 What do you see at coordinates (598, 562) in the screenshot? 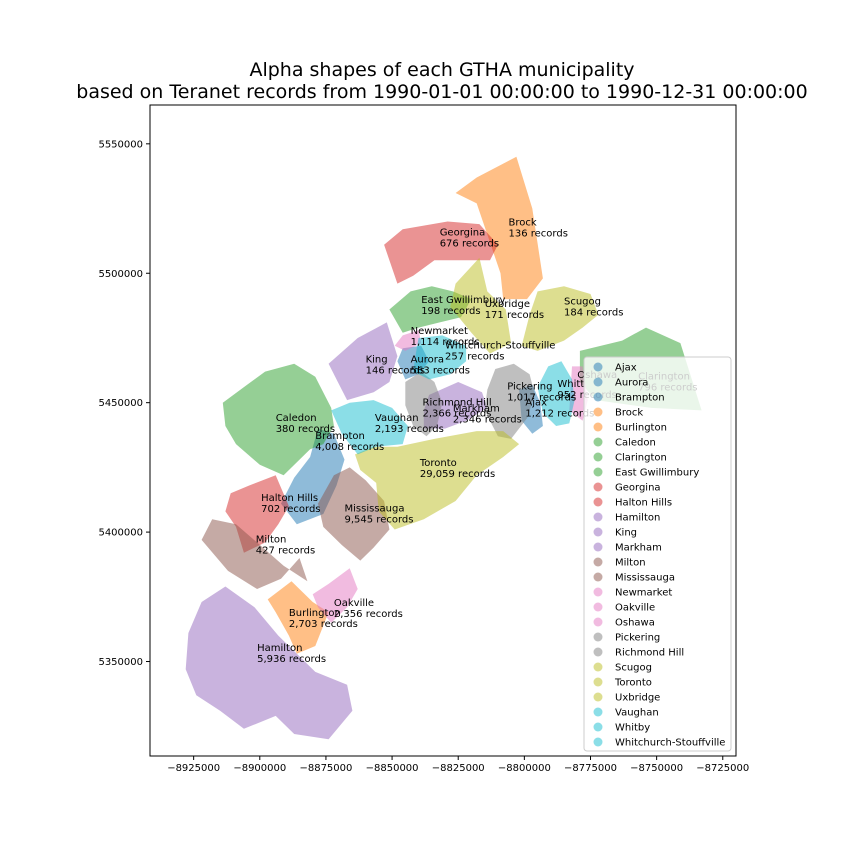
I see `legend-marker-milton` at bounding box center [598, 562].